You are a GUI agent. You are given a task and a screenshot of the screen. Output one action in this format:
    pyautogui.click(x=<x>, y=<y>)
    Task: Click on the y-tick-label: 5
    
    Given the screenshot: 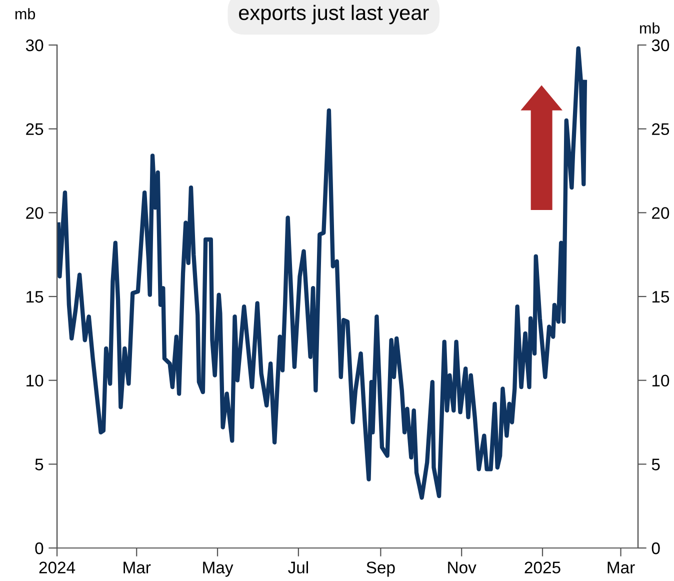 What is the action you would take?
    pyautogui.click(x=39, y=464)
    